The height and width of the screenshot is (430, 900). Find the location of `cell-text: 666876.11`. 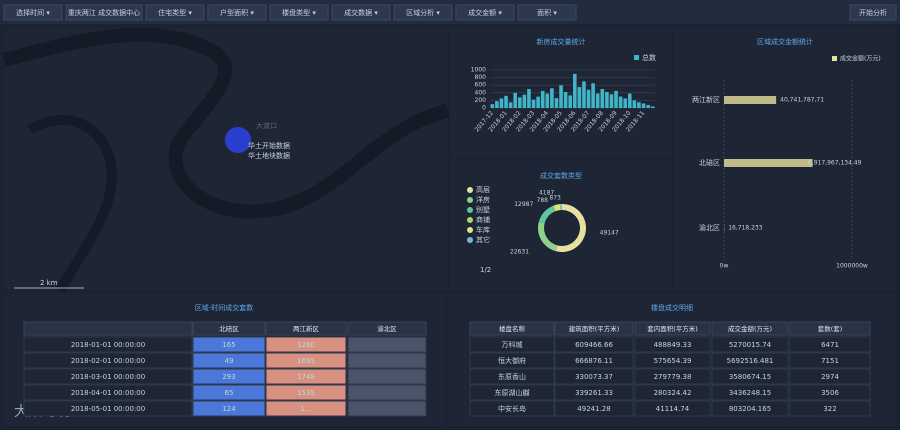

cell-text: 666876.11 is located at coordinates (594, 361).